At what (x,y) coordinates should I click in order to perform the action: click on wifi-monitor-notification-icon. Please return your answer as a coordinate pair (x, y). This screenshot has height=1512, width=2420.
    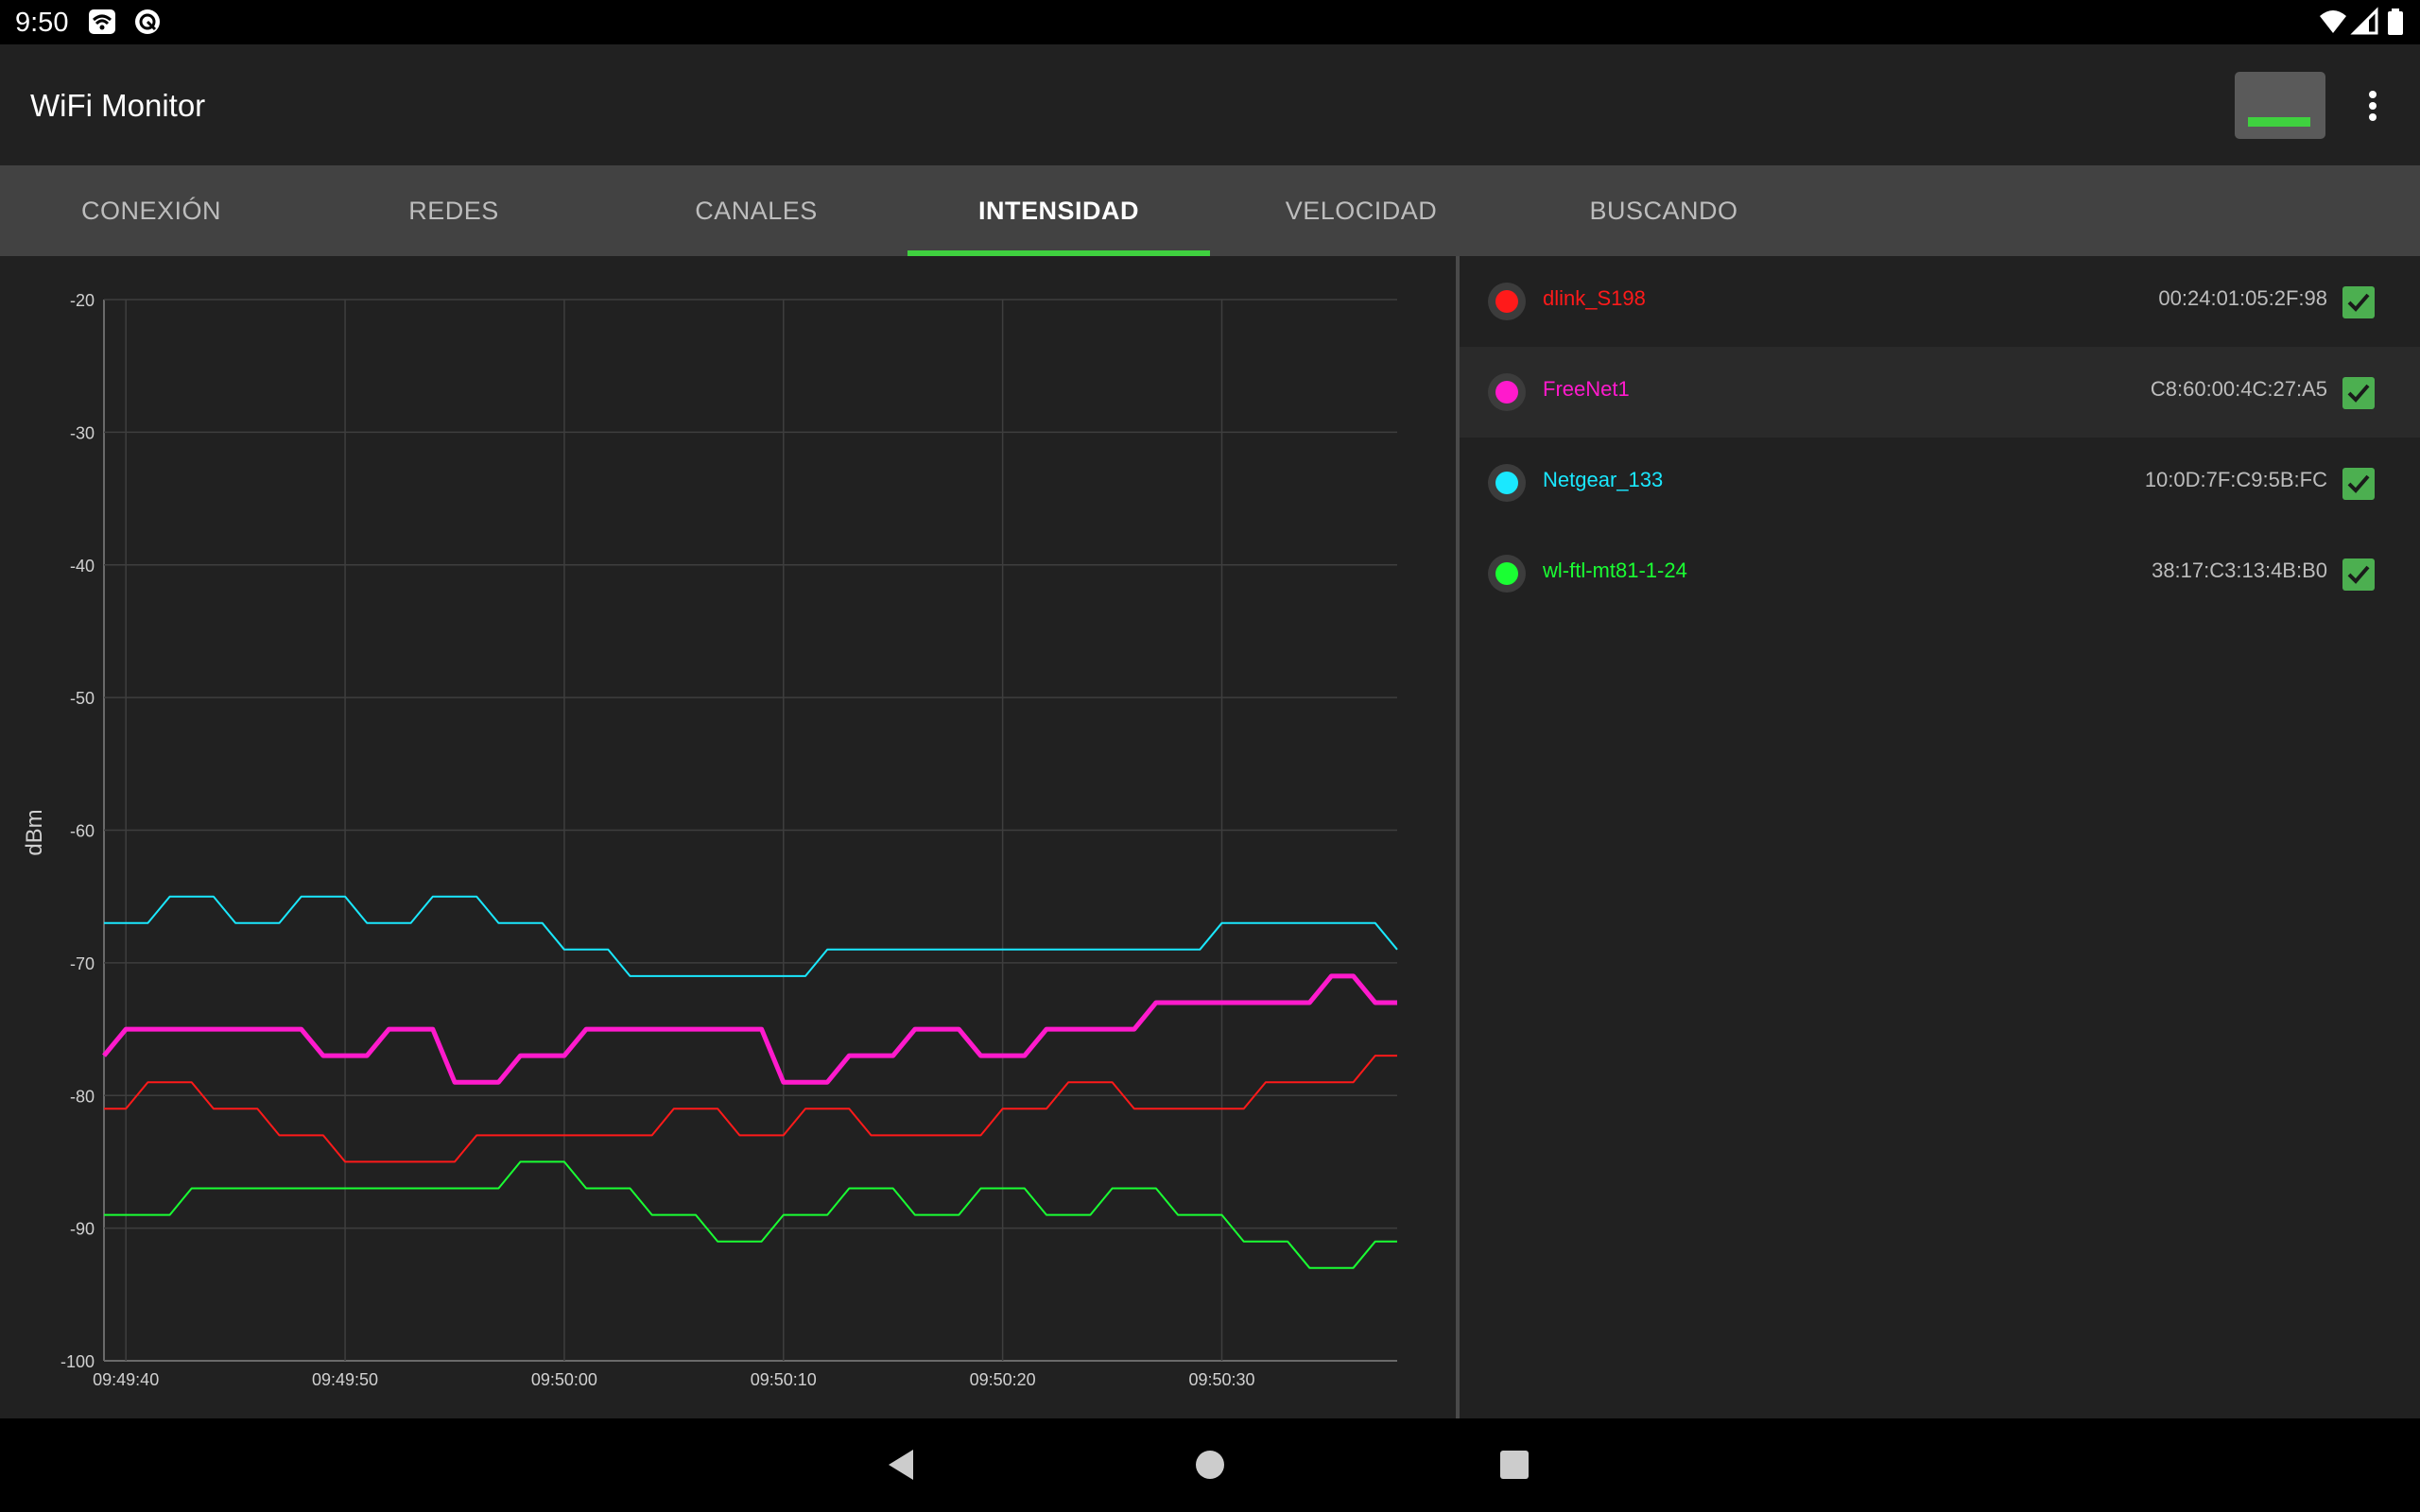
    Looking at the image, I should click on (102, 21).